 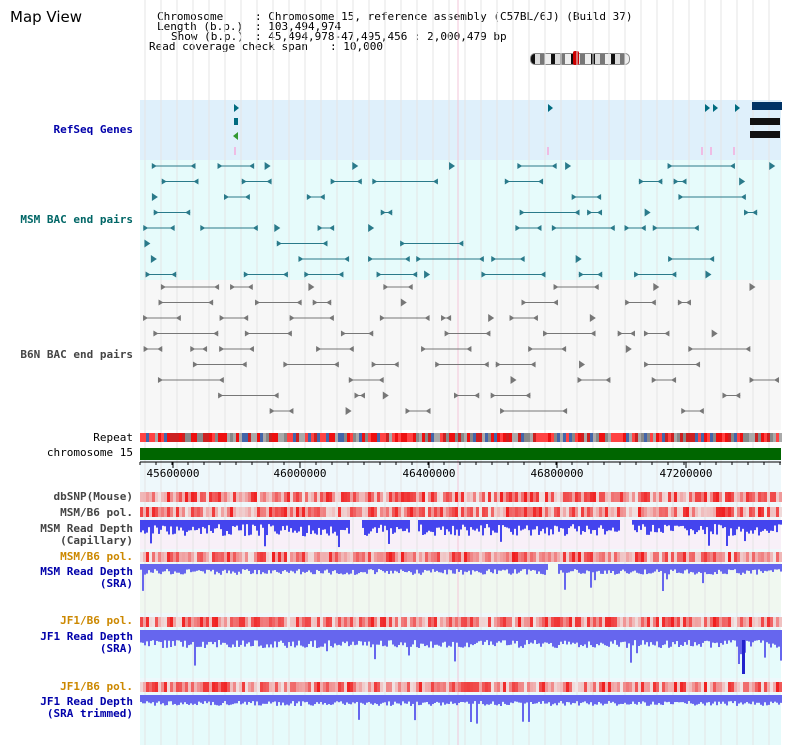 What do you see at coordinates (96, 686) in the screenshot?
I see `jf1-b6-pol-label-2: JF1/B6 pol.` at bounding box center [96, 686].